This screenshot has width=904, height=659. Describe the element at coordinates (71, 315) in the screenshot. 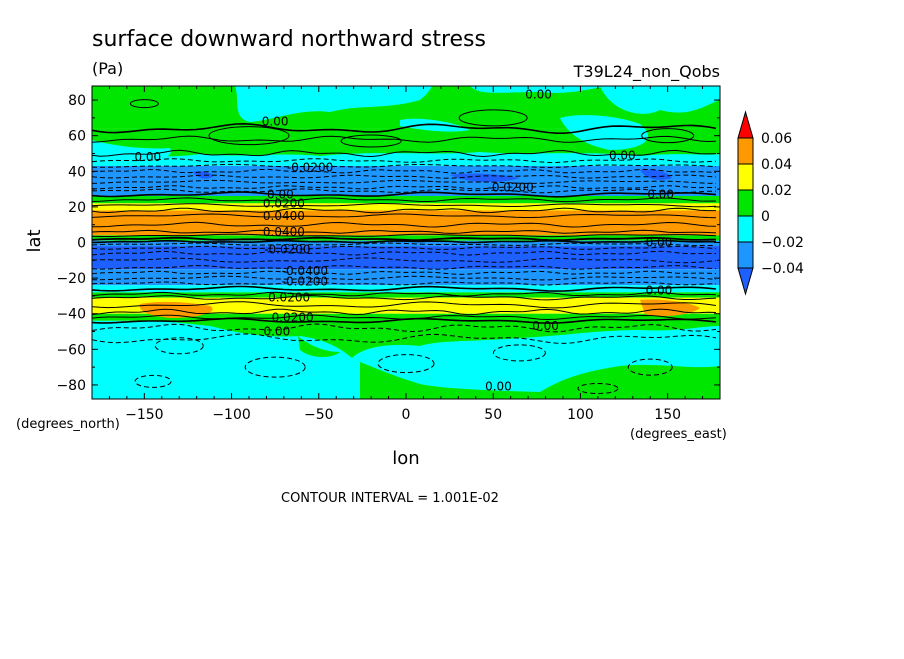

I see `y-tick-label: −40` at that location.